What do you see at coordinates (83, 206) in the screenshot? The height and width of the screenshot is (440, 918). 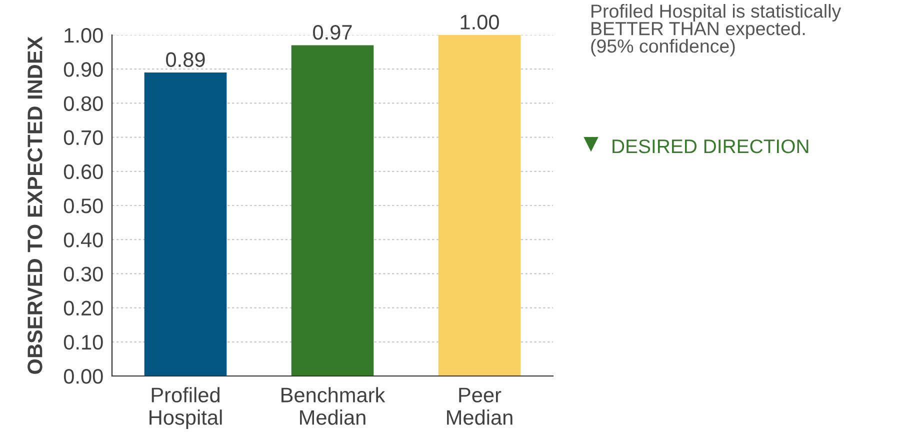 I see `y-tick-label: 0.50` at bounding box center [83, 206].